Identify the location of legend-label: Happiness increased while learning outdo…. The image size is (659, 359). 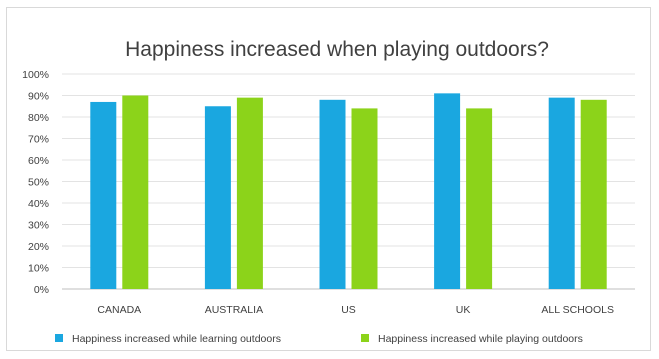
(176, 339).